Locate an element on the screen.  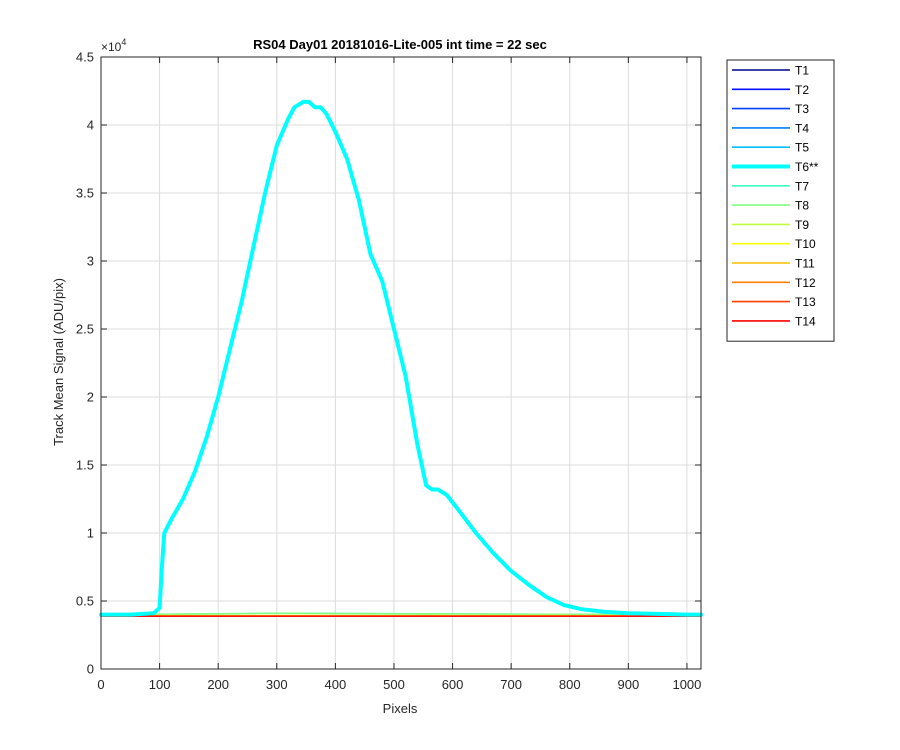
y-tick-labels: 0 0.5 1 1.5 2 2.5 3 3.5 4 4.5 is located at coordinates (85, 363).